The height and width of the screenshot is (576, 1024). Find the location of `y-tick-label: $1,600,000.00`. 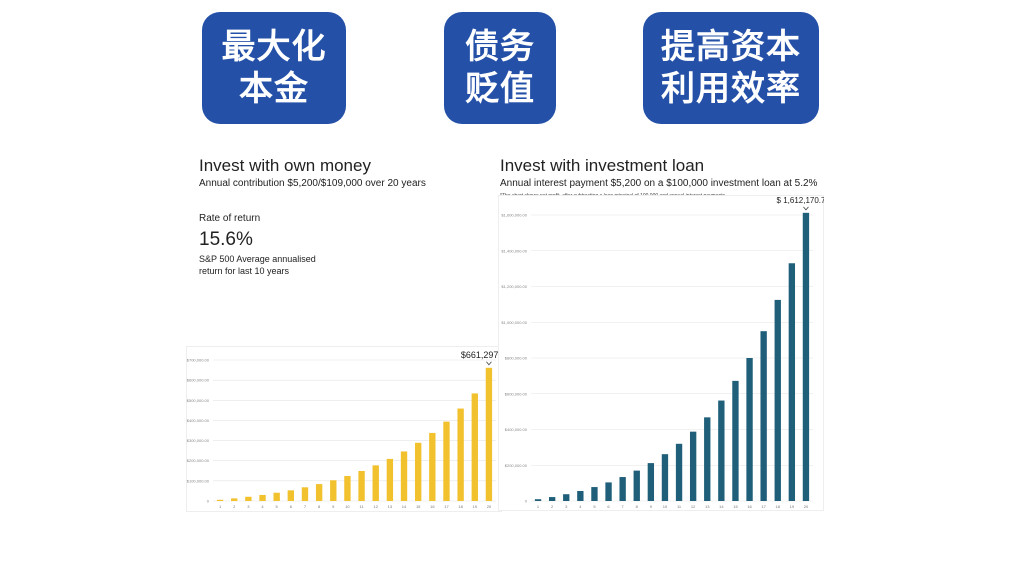

y-tick-label: $1,600,000.00 is located at coordinates (514, 215).